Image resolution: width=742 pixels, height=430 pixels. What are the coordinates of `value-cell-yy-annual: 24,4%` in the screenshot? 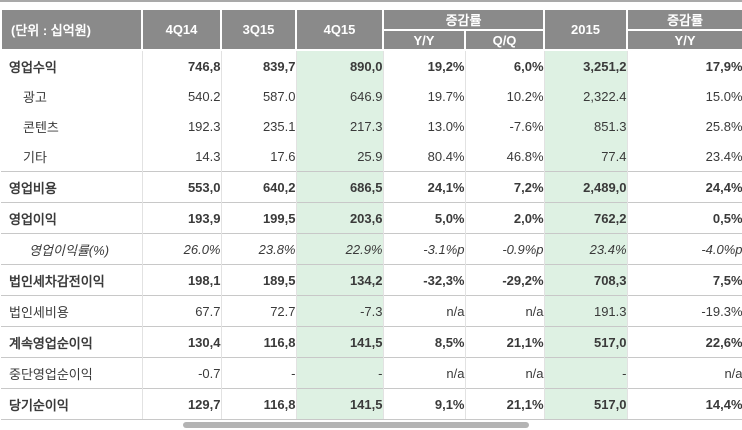 It's located at (684, 187).